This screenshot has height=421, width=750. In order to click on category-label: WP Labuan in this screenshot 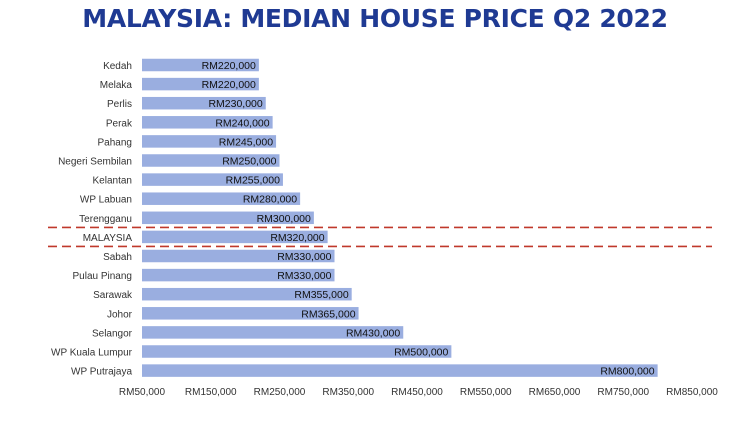, I will do `click(106, 200)`.